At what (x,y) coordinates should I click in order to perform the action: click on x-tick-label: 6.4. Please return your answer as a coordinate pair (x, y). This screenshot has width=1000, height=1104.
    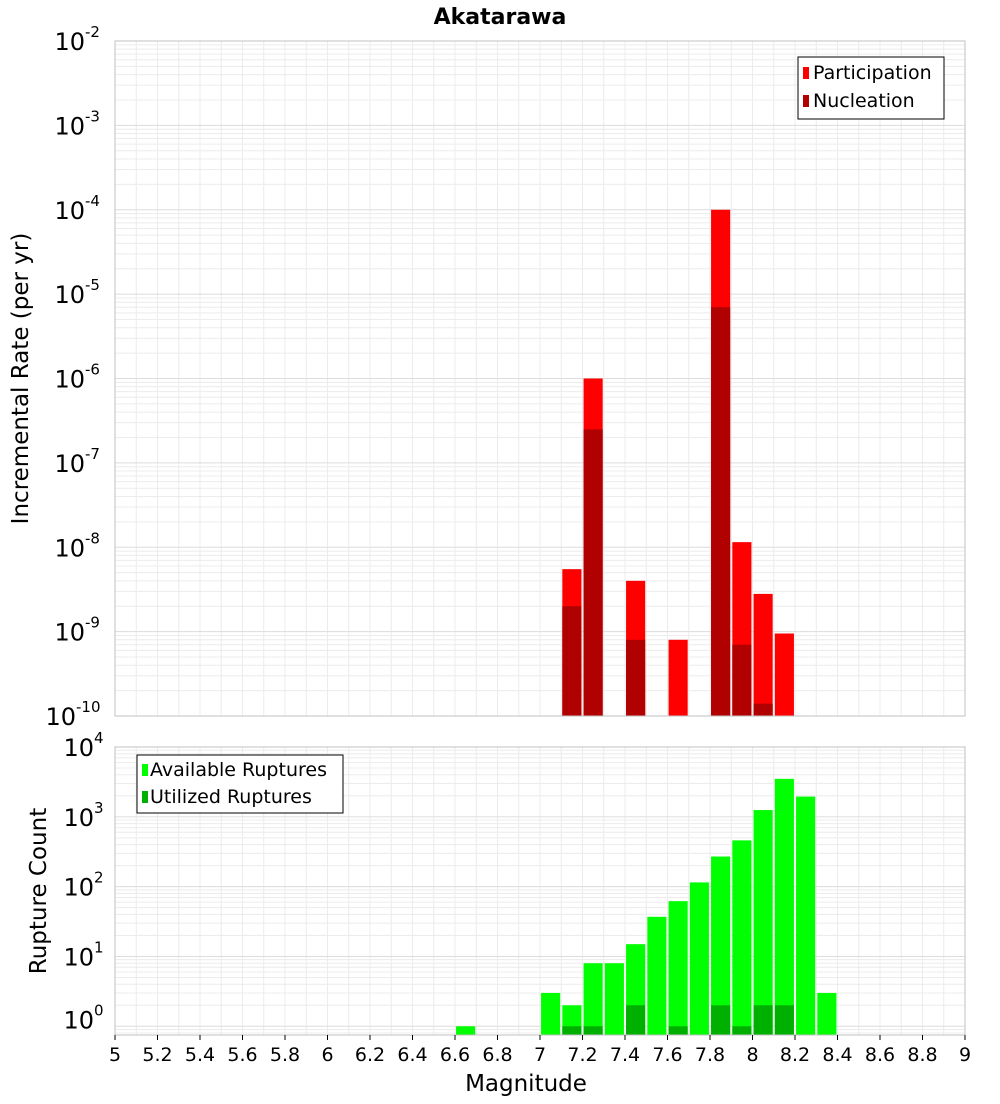
    Looking at the image, I should click on (412, 1055).